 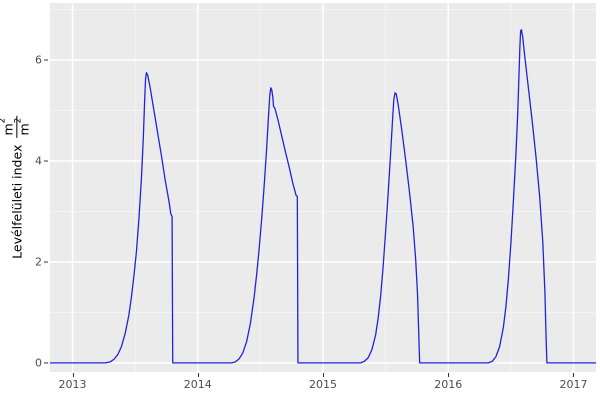 What do you see at coordinates (38, 363) in the screenshot?
I see `y-tick-label: 0` at bounding box center [38, 363].